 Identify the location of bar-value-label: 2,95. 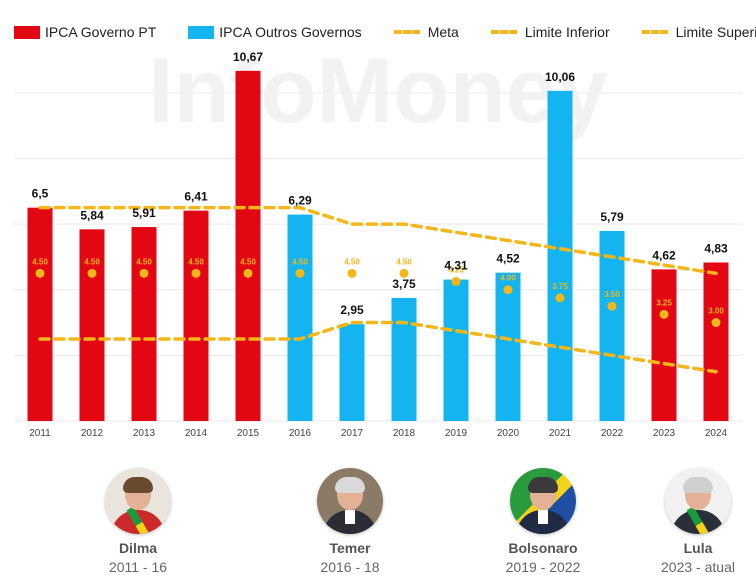
(352, 310).